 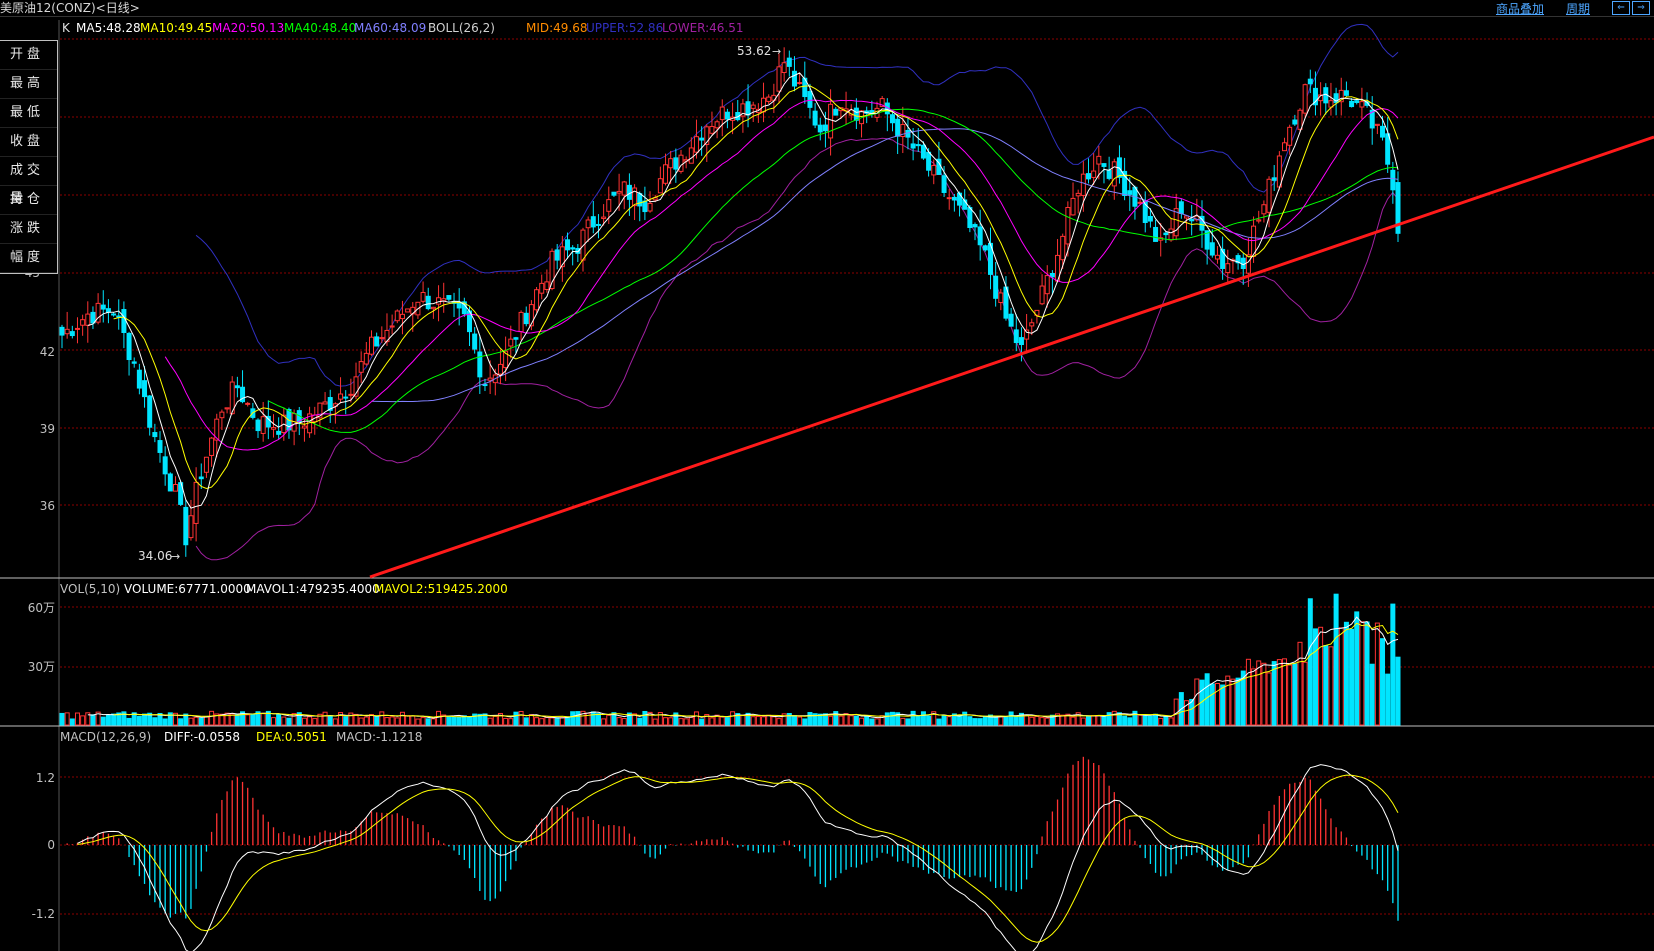 I want to click on prev-arrow-icon: ⇐, so click(x=1621, y=8).